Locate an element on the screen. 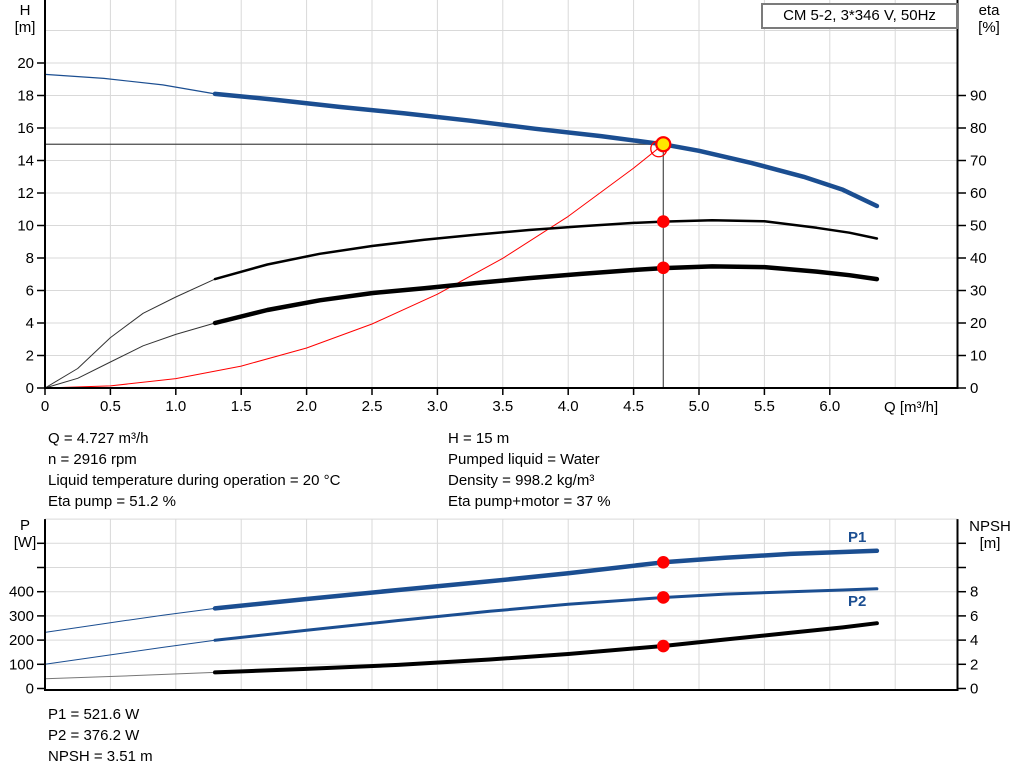 The image size is (1024, 781). eta-tick-label: 80 is located at coordinates (978, 128).